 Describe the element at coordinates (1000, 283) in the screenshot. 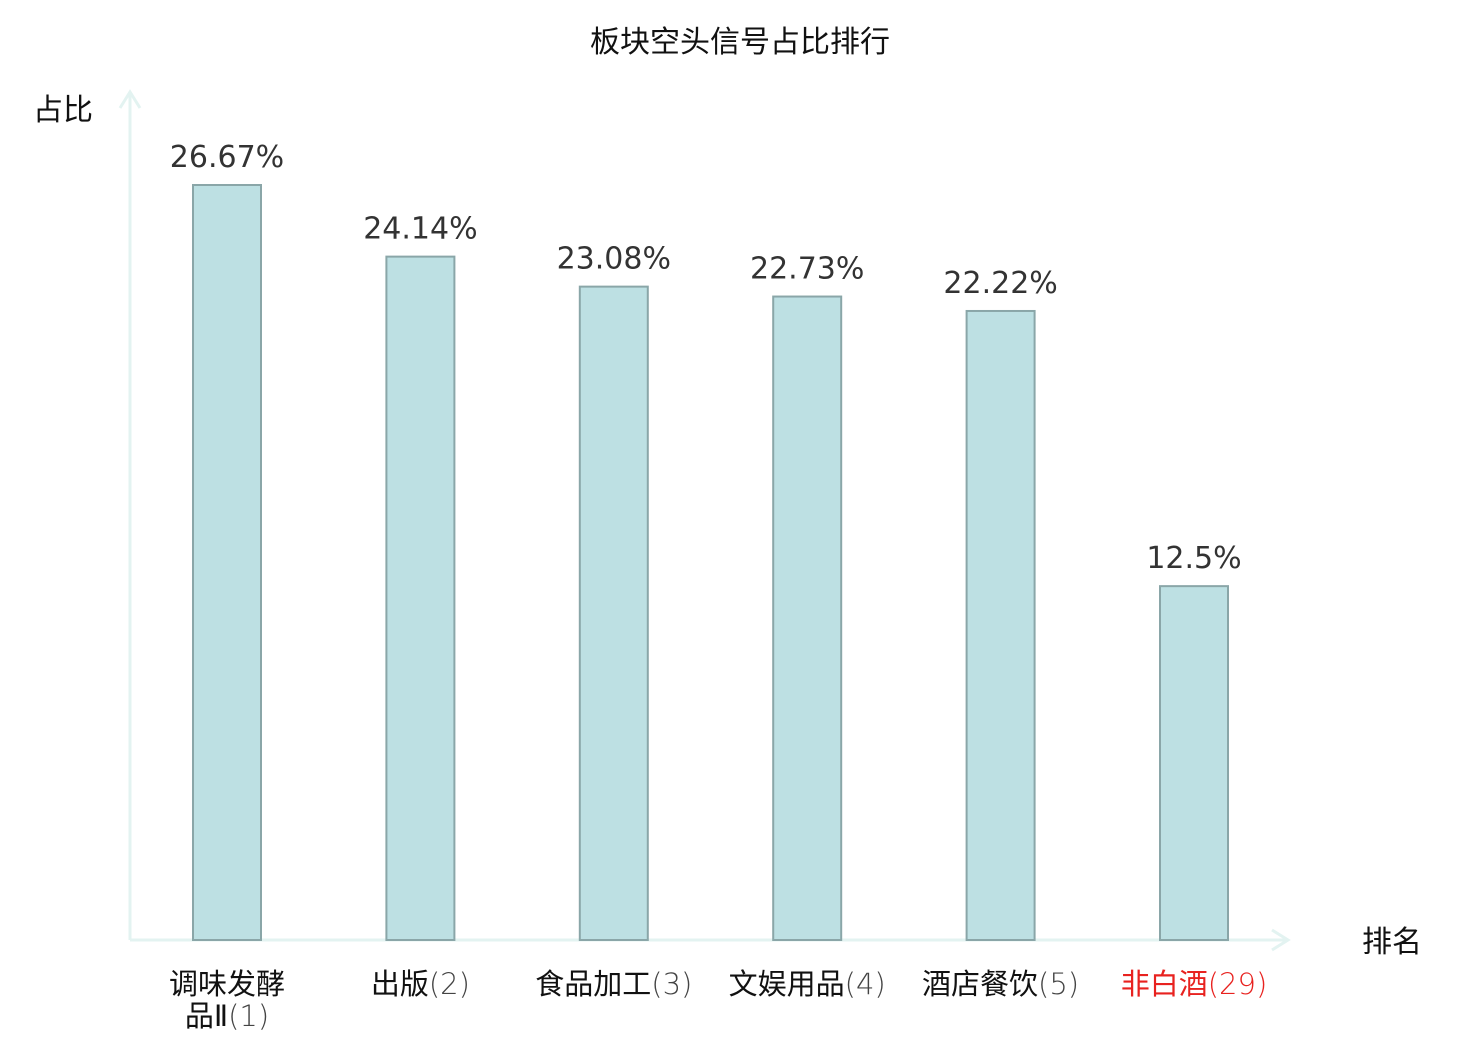

I see `bar-value-label: 22.22%` at that location.